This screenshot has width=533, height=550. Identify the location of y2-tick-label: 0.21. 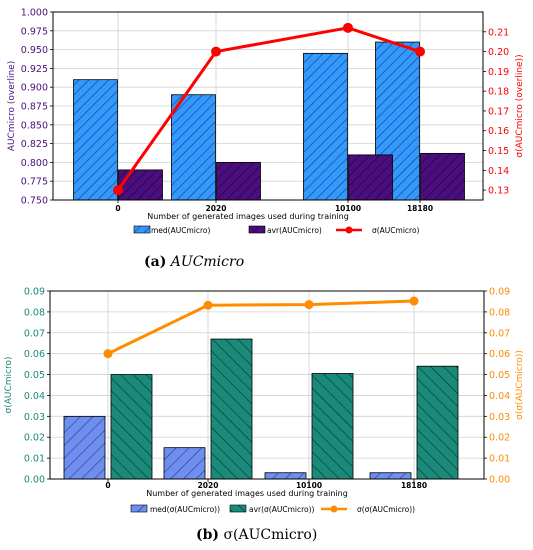
(498, 32).